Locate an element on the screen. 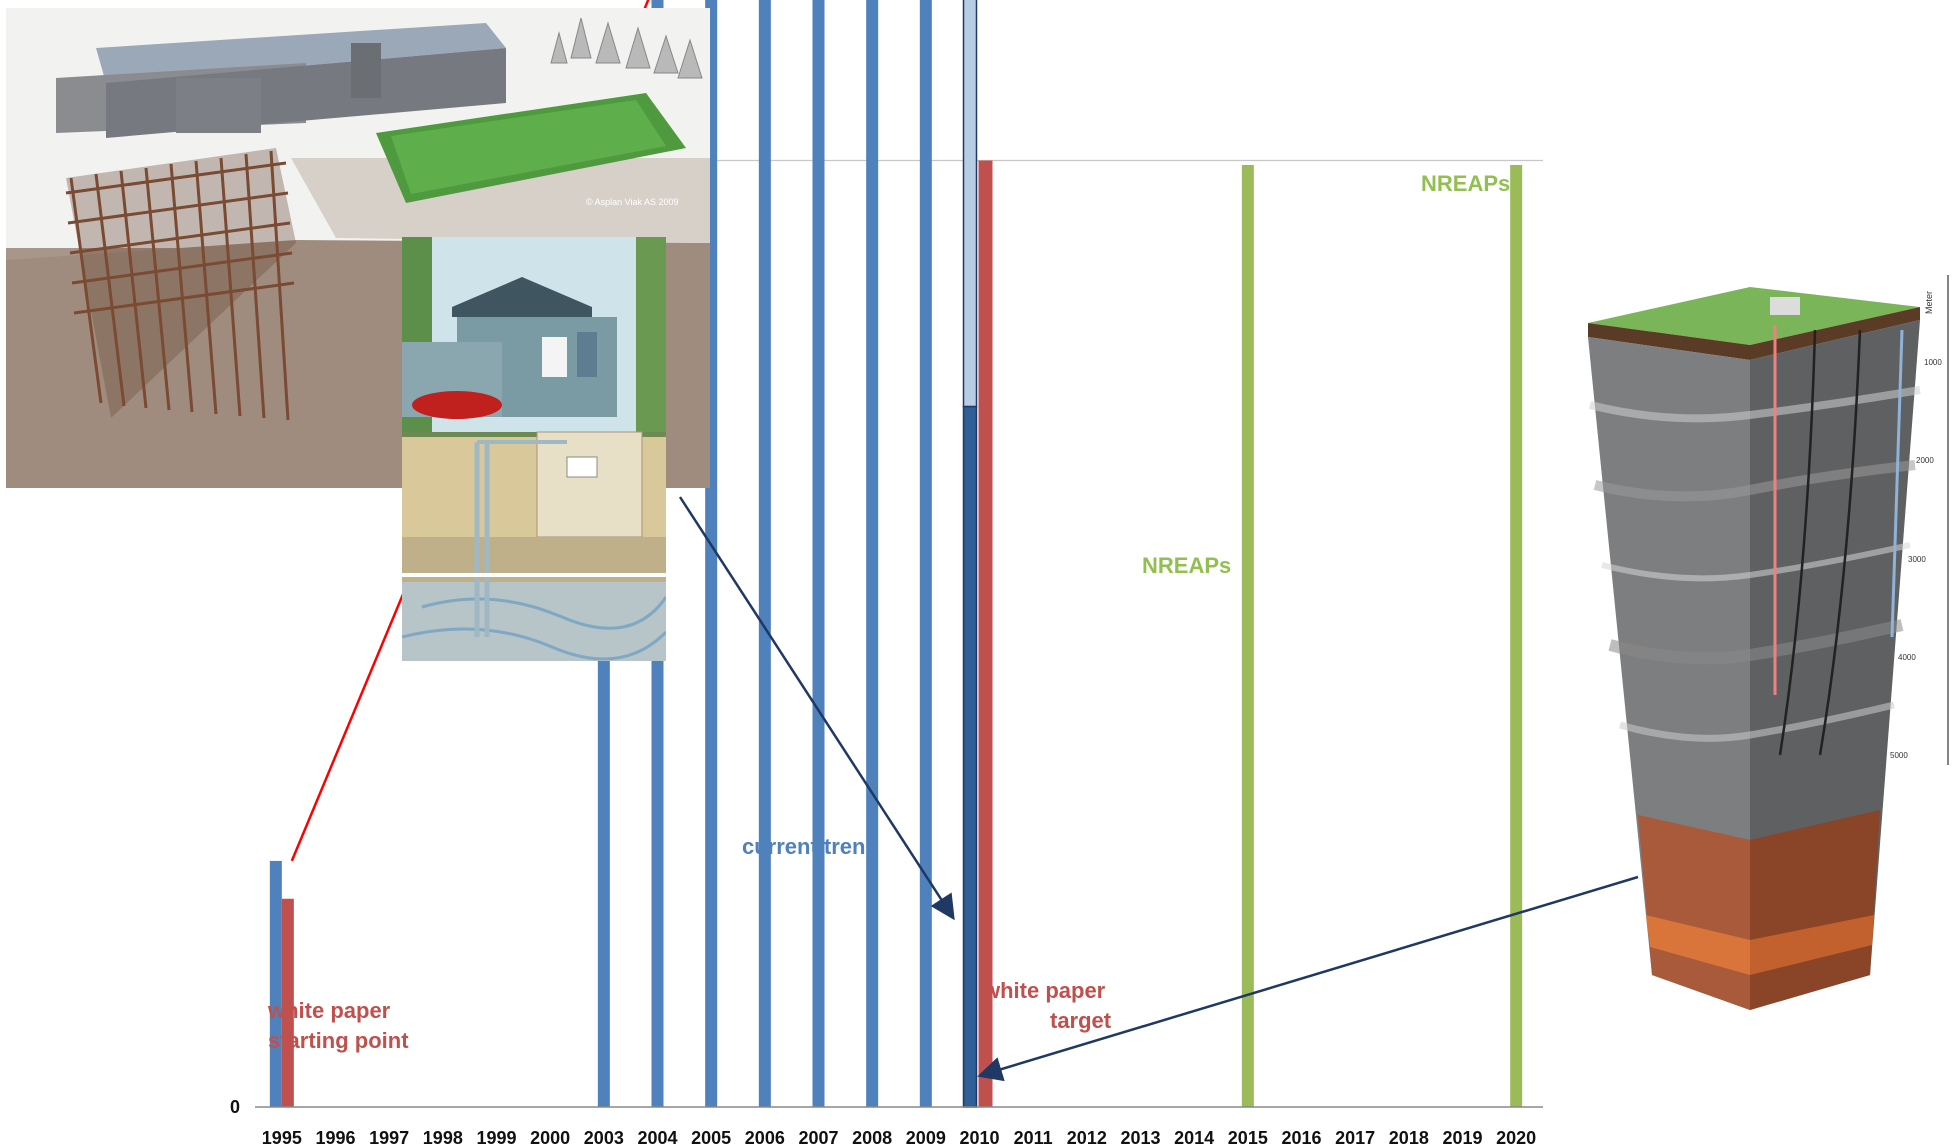  depth-tick-3000: 3000 is located at coordinates (1917, 559).